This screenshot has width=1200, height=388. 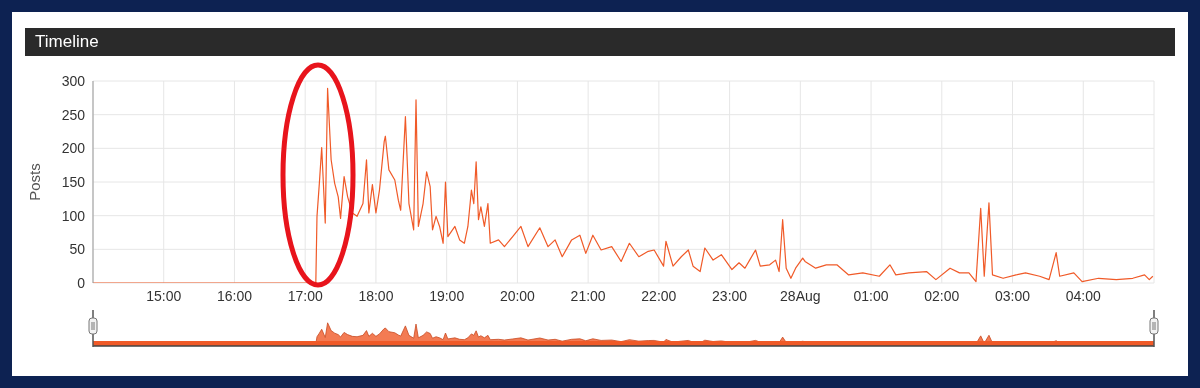 I want to click on chart-title: Timeline, so click(x=600, y=42).